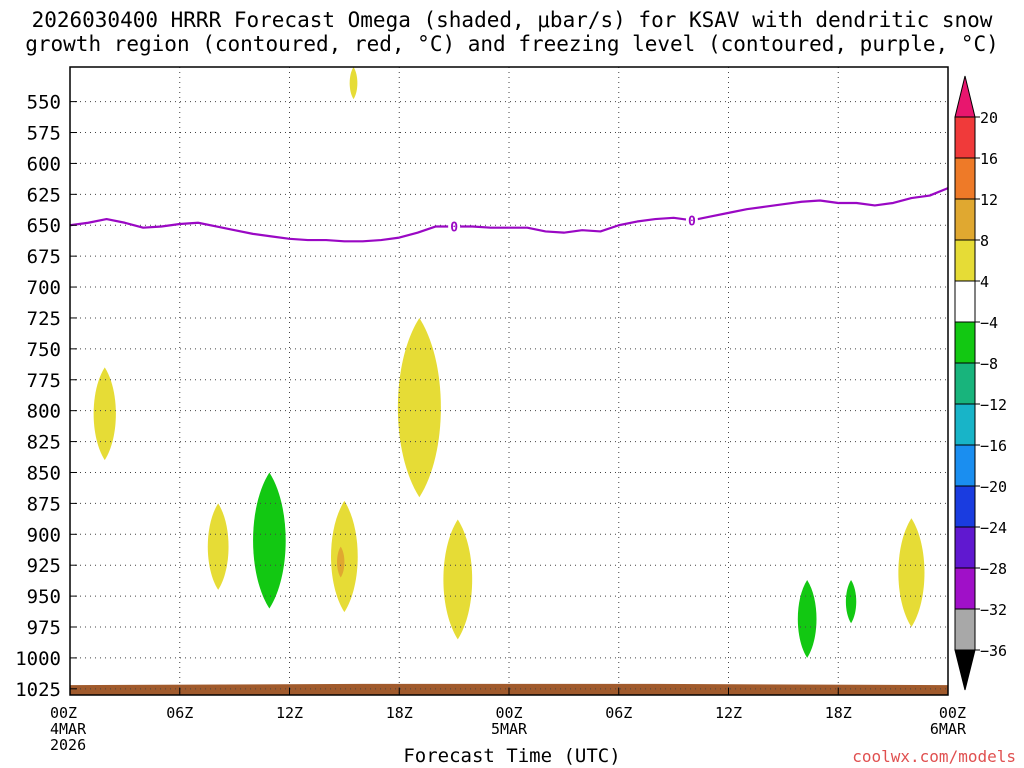  I want to click on x-tick-label-48-1: 00Z, so click(952, 713).